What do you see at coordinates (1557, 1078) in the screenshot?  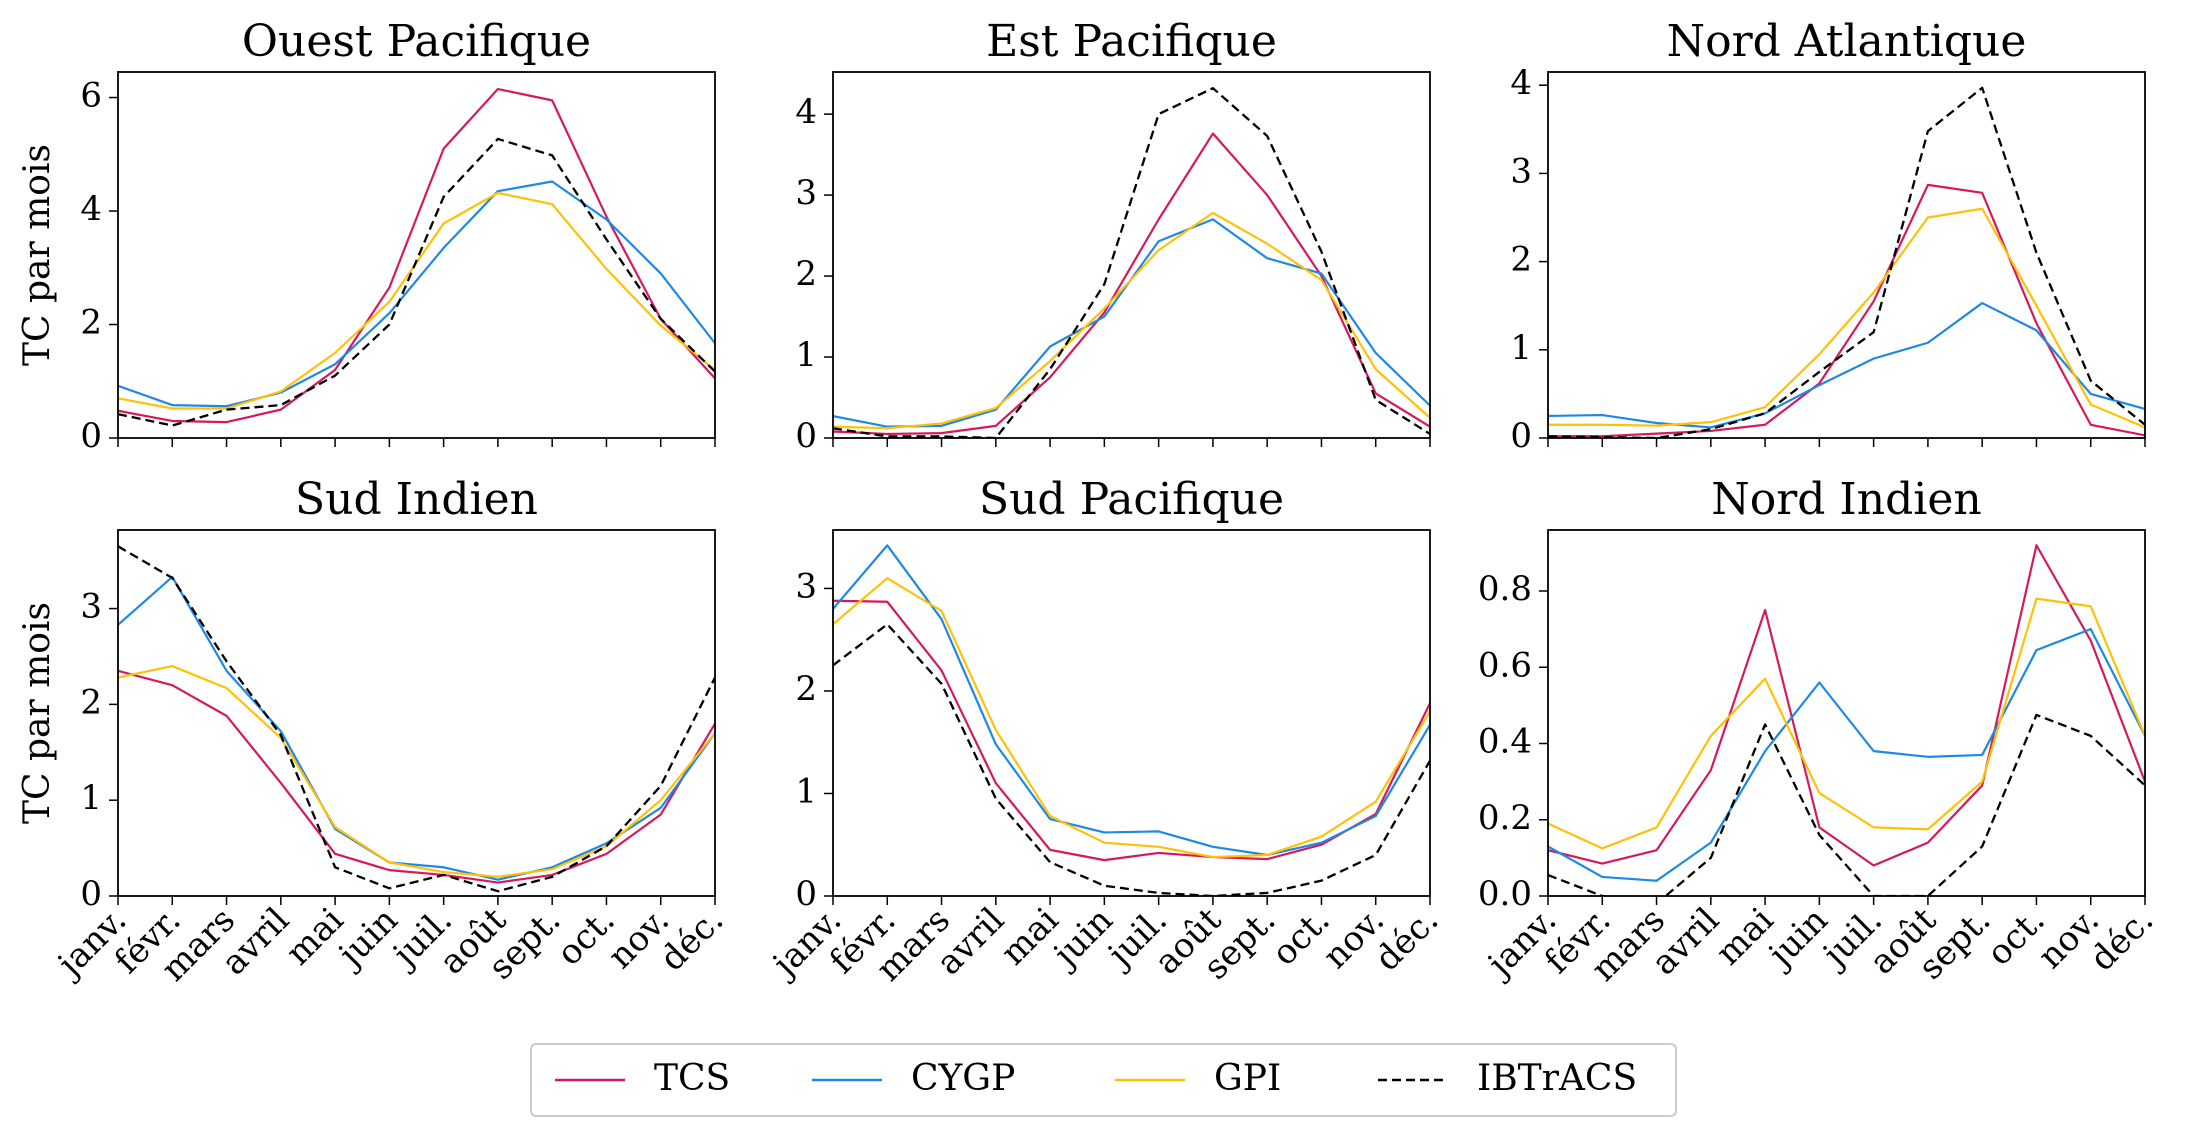 I see `legend-label: IBTrACS` at bounding box center [1557, 1078].